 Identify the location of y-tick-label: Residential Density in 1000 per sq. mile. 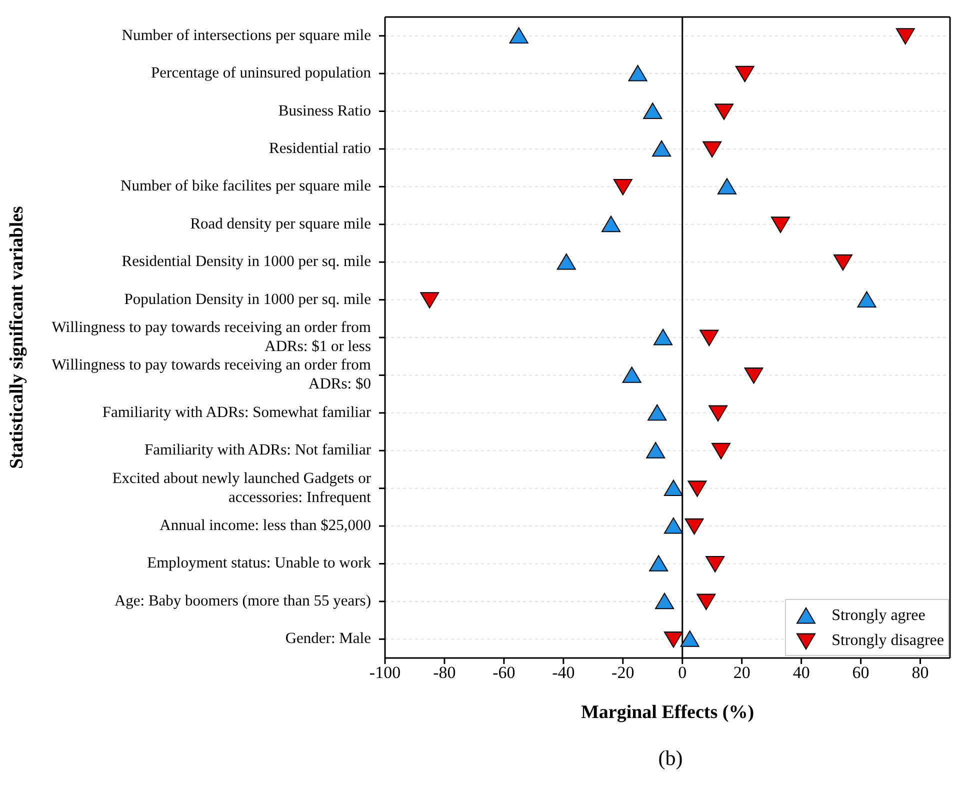
(247, 261).